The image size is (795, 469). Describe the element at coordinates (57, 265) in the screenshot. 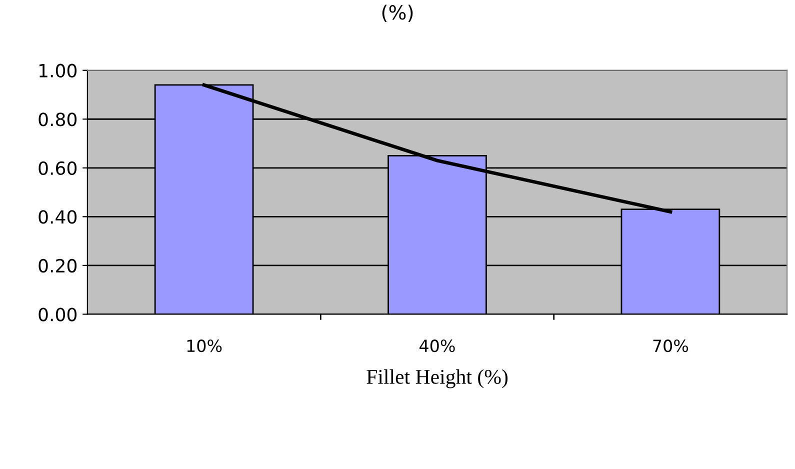

I see `y-tick-label: 0.20` at that location.